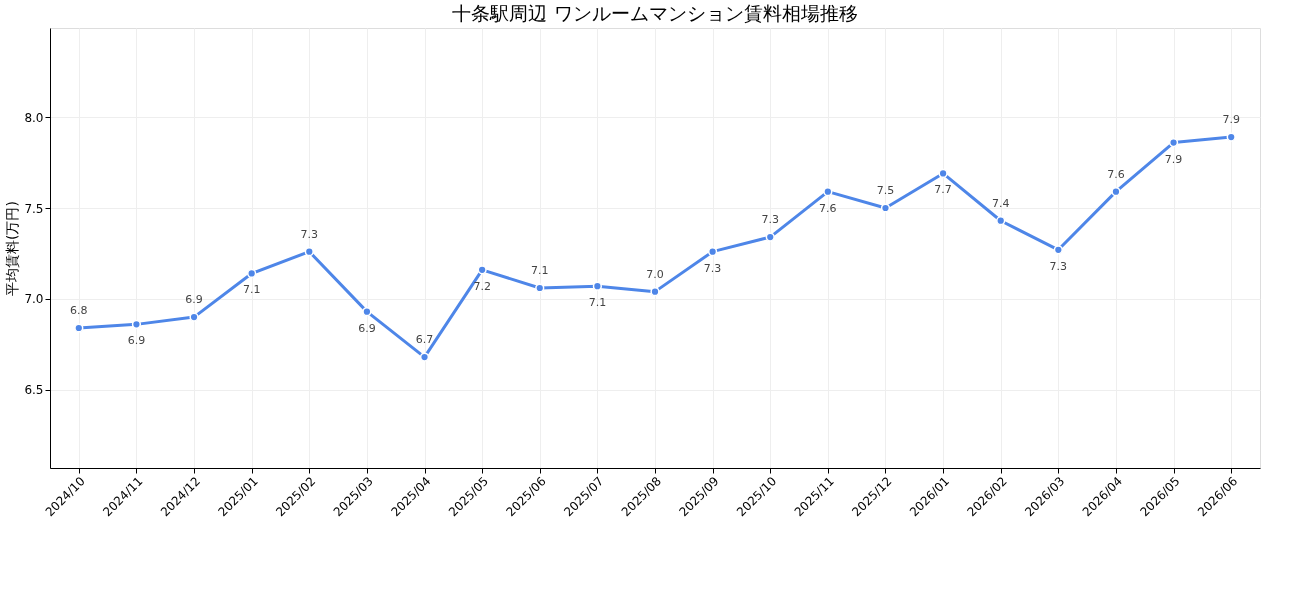 The width and height of the screenshot is (1308, 593). Describe the element at coordinates (943, 190) in the screenshot. I see `data-label: 7.7` at that location.